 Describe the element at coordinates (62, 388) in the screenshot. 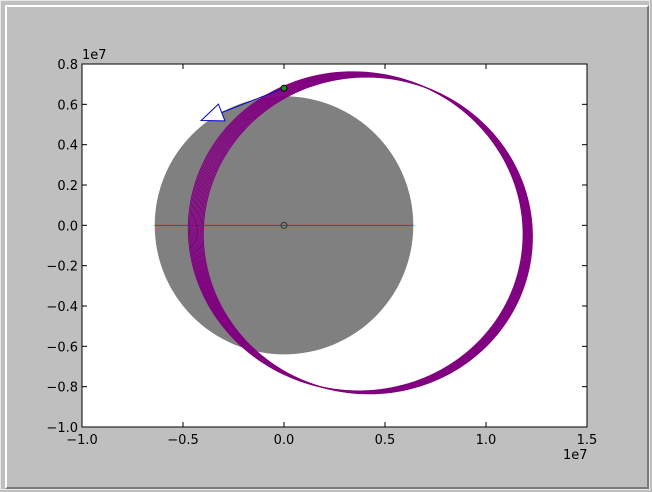

I see `y-tick-label: −0.8` at that location.